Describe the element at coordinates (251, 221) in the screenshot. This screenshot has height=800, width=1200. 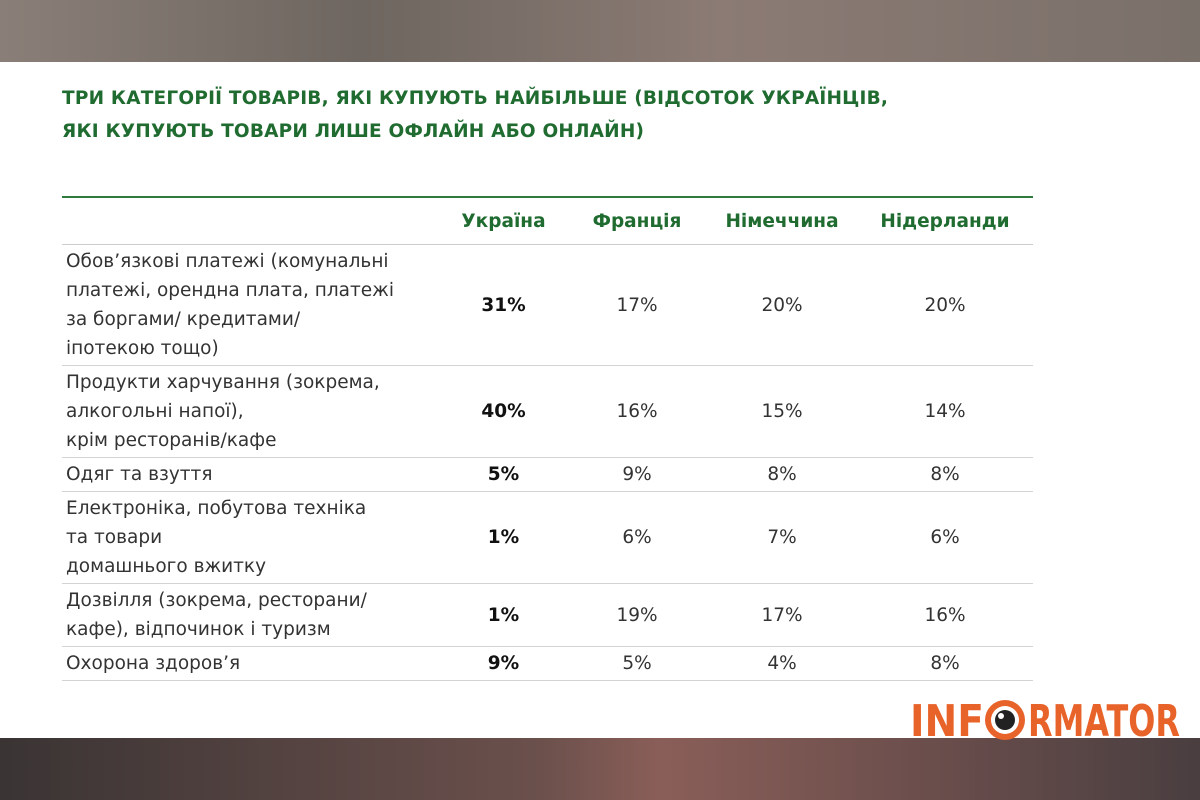
I see `header-cell` at that location.